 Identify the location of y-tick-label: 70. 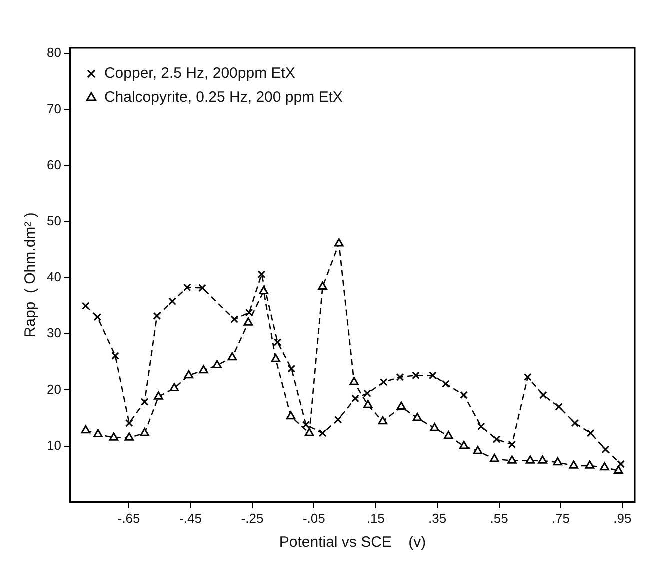
(54, 108).